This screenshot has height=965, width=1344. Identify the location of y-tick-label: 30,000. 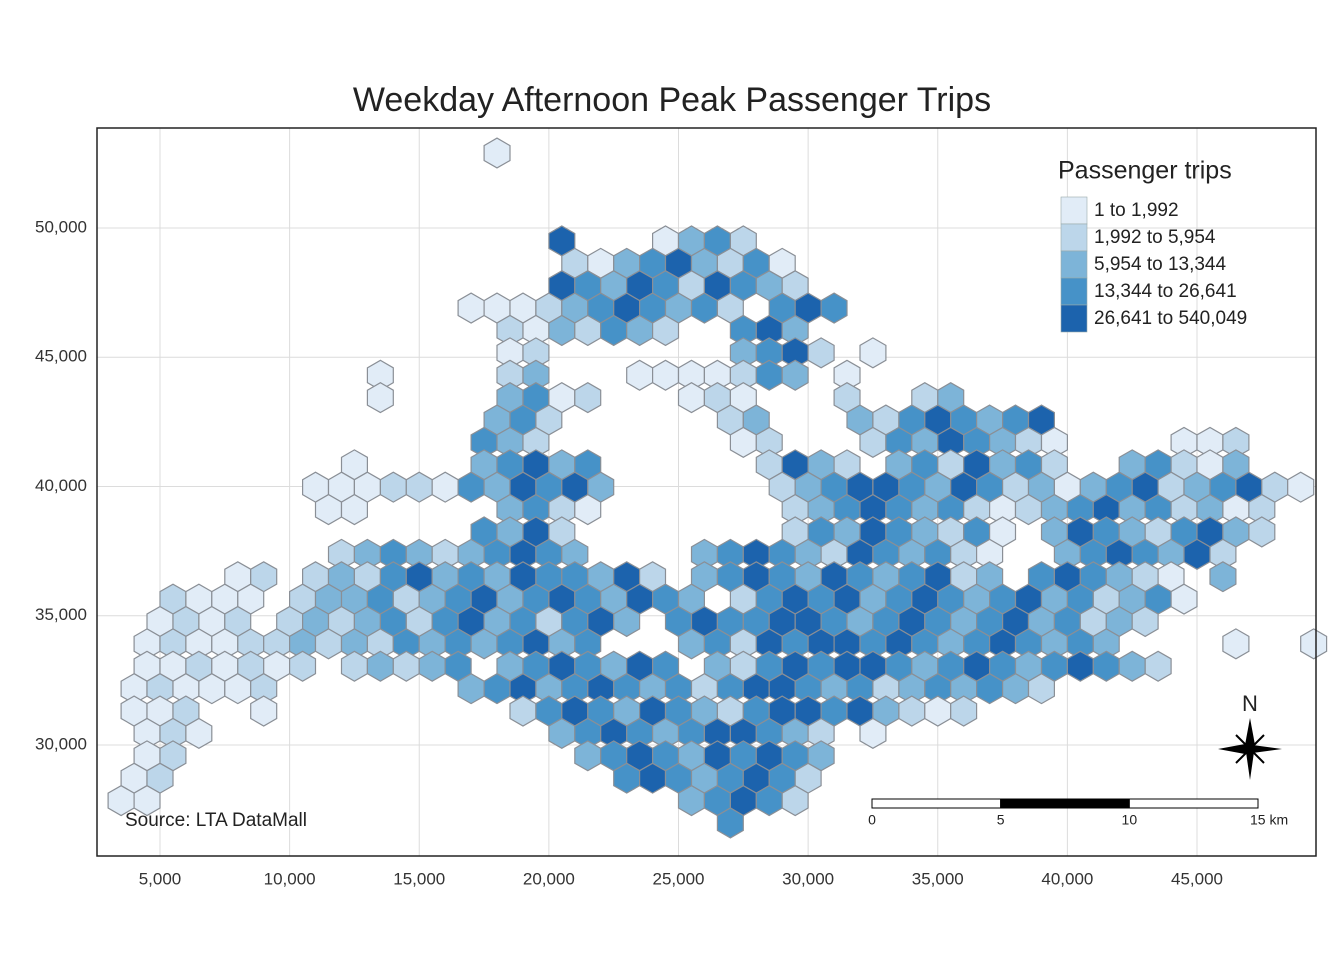
(61, 743).